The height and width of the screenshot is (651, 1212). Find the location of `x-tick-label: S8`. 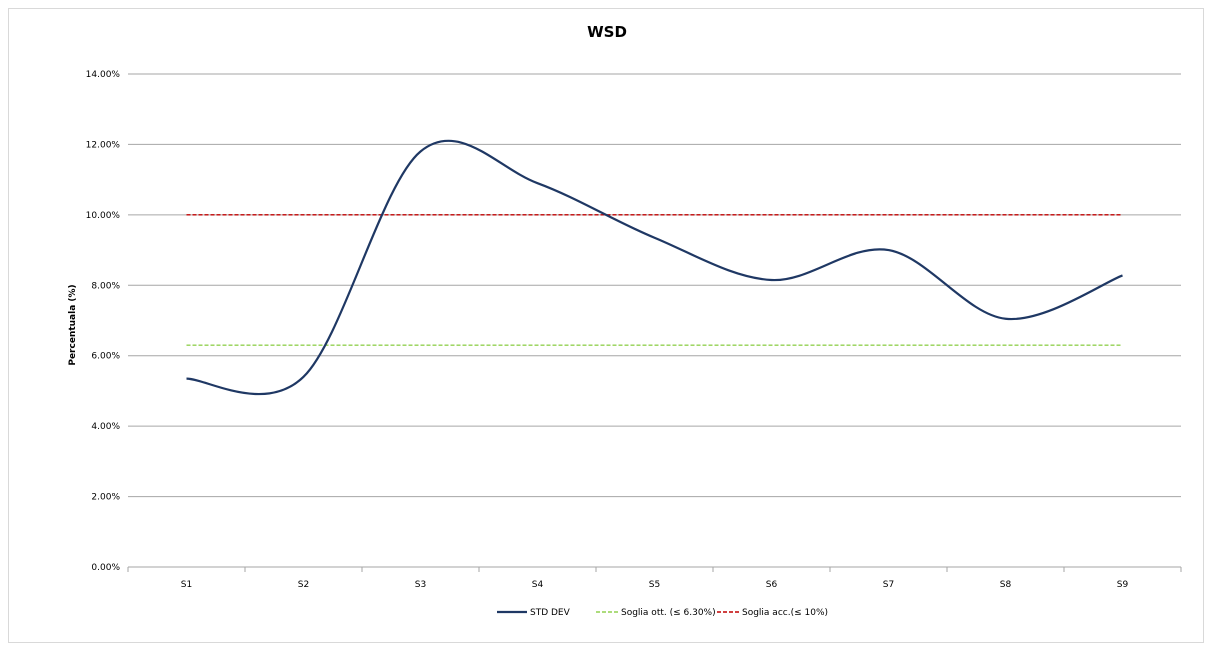

x-tick-label: S8 is located at coordinates (1006, 585).